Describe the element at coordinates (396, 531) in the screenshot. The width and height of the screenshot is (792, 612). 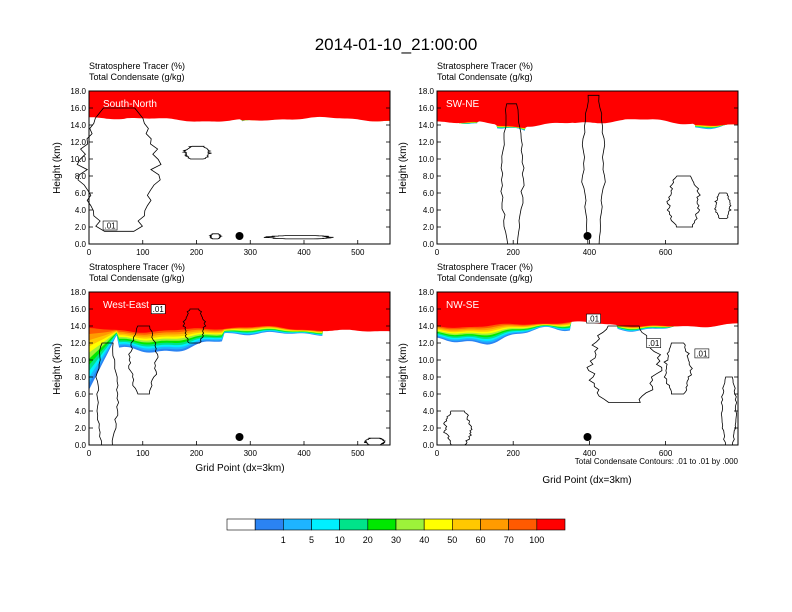
I see `colorbar: 1 5 10 20 30 40 50 60 70 100` at that location.